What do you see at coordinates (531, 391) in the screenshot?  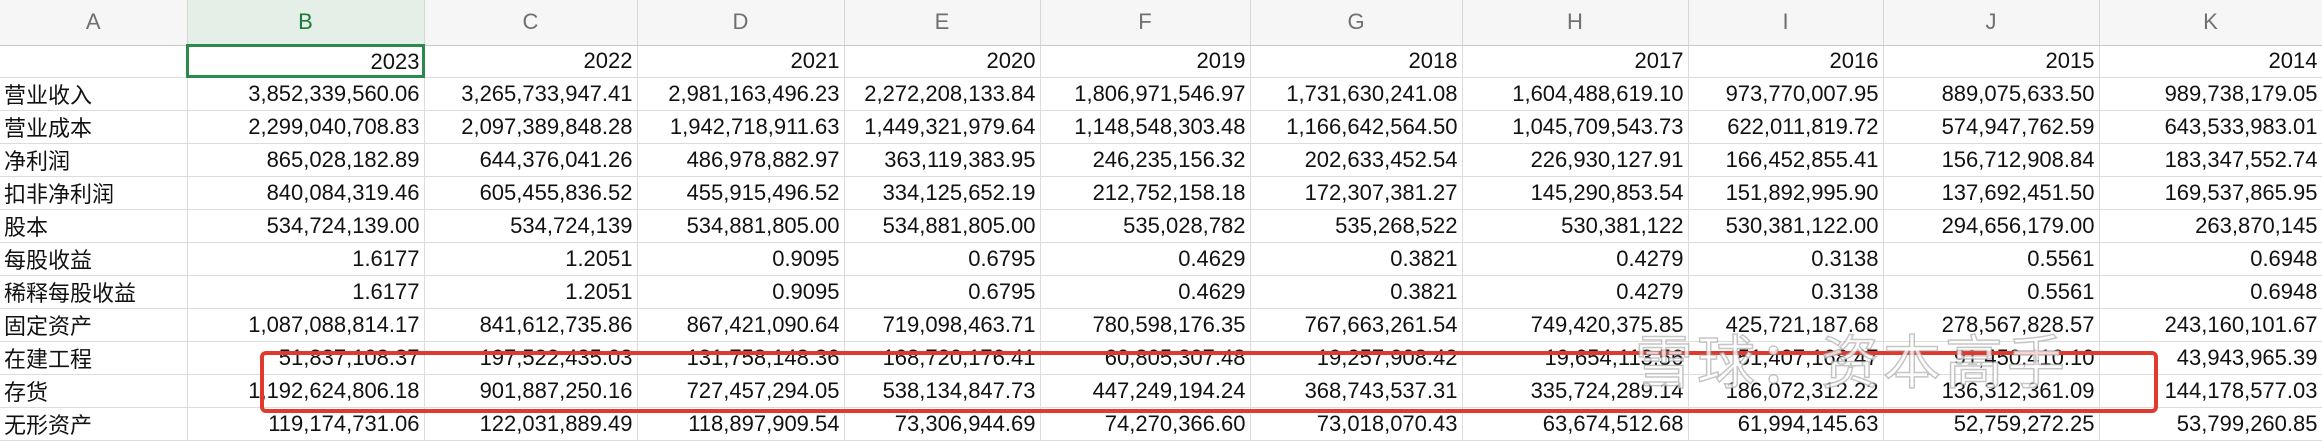 I see `value-cell: 901,887,250.16` at bounding box center [531, 391].